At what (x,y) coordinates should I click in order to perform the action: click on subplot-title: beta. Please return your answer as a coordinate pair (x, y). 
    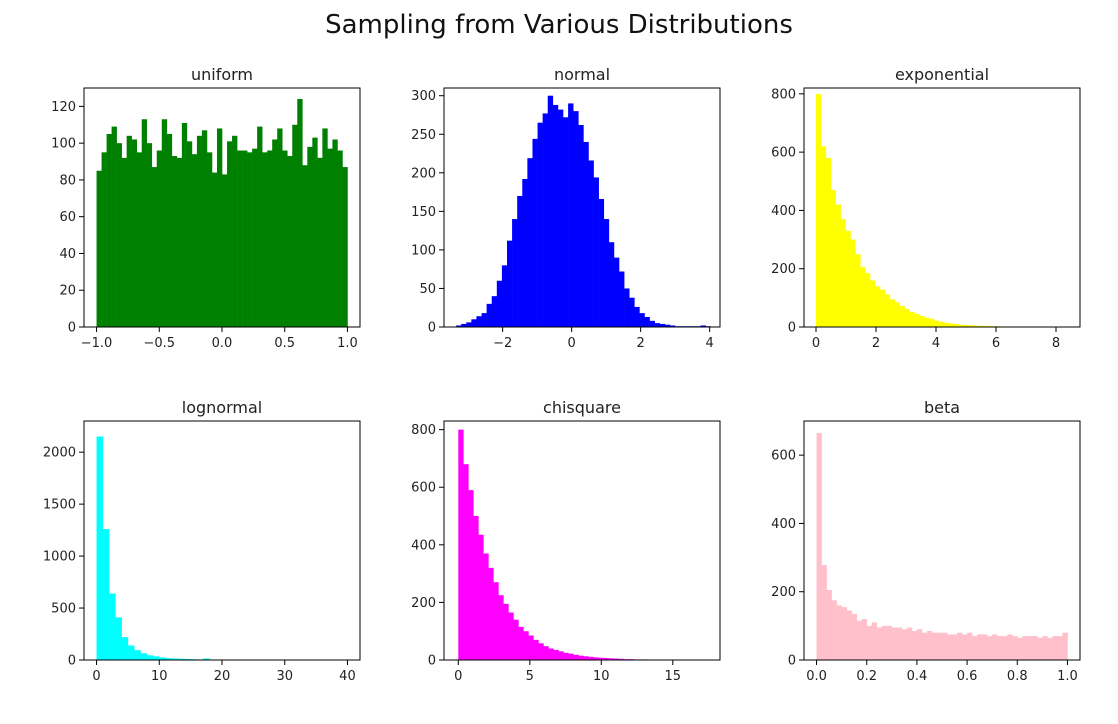
    Looking at the image, I should click on (942, 407).